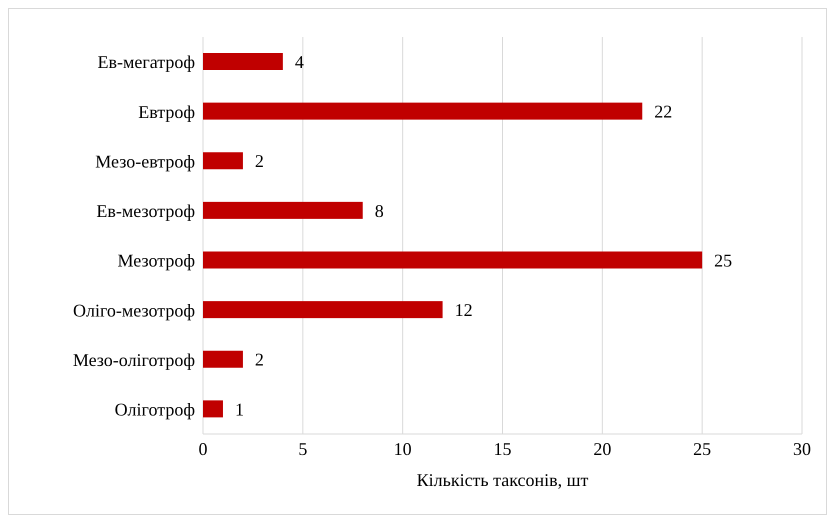 The image size is (835, 523). What do you see at coordinates (145, 161) in the screenshot?
I see `y-tick-label: Мезо-евтроф` at bounding box center [145, 161].